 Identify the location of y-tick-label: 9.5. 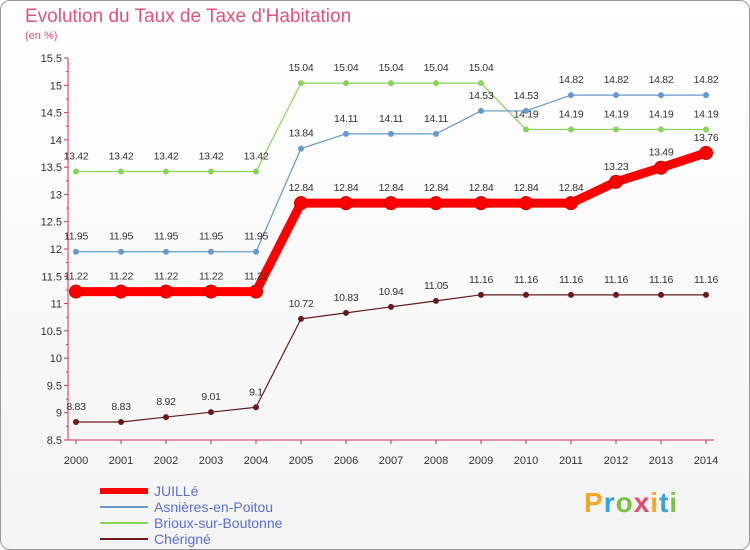
(54, 386).